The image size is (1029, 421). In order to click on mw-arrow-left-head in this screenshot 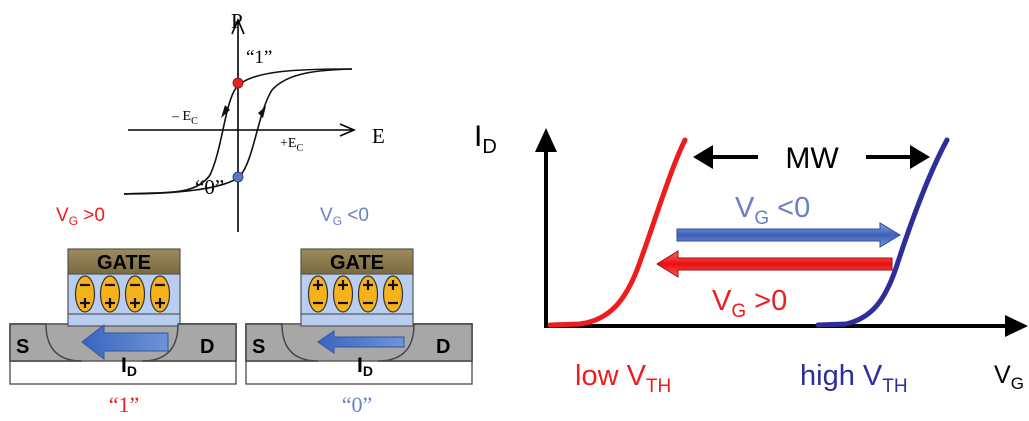, I will do `click(703, 157)`.